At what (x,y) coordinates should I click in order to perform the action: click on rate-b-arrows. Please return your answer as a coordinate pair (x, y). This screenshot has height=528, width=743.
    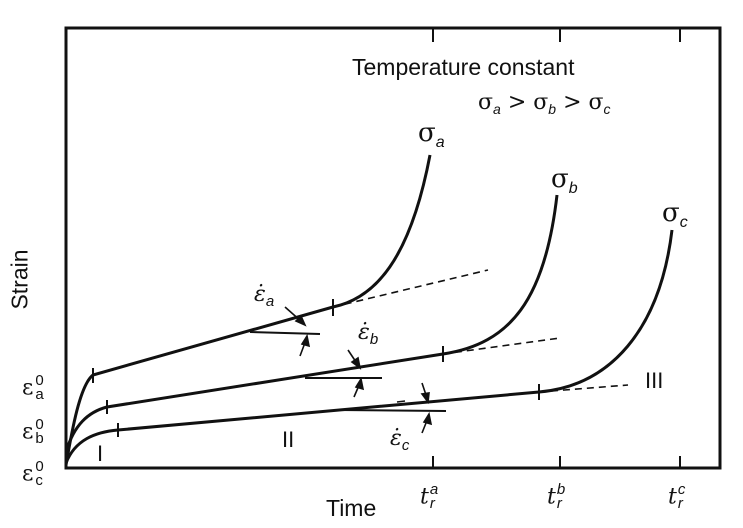
    Looking at the image, I should click on (356, 373).